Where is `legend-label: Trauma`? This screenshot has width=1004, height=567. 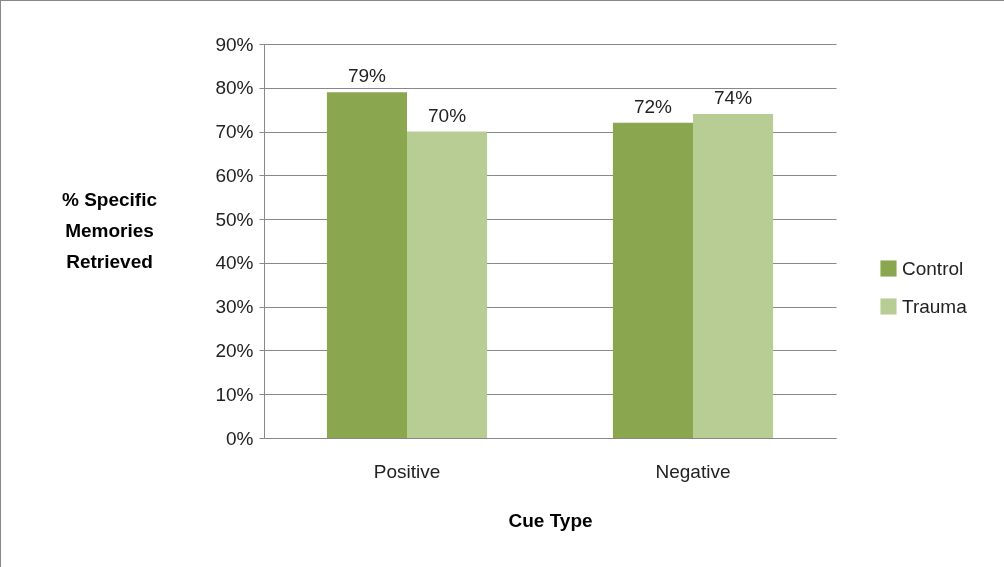 legend-label: Trauma is located at coordinates (935, 306).